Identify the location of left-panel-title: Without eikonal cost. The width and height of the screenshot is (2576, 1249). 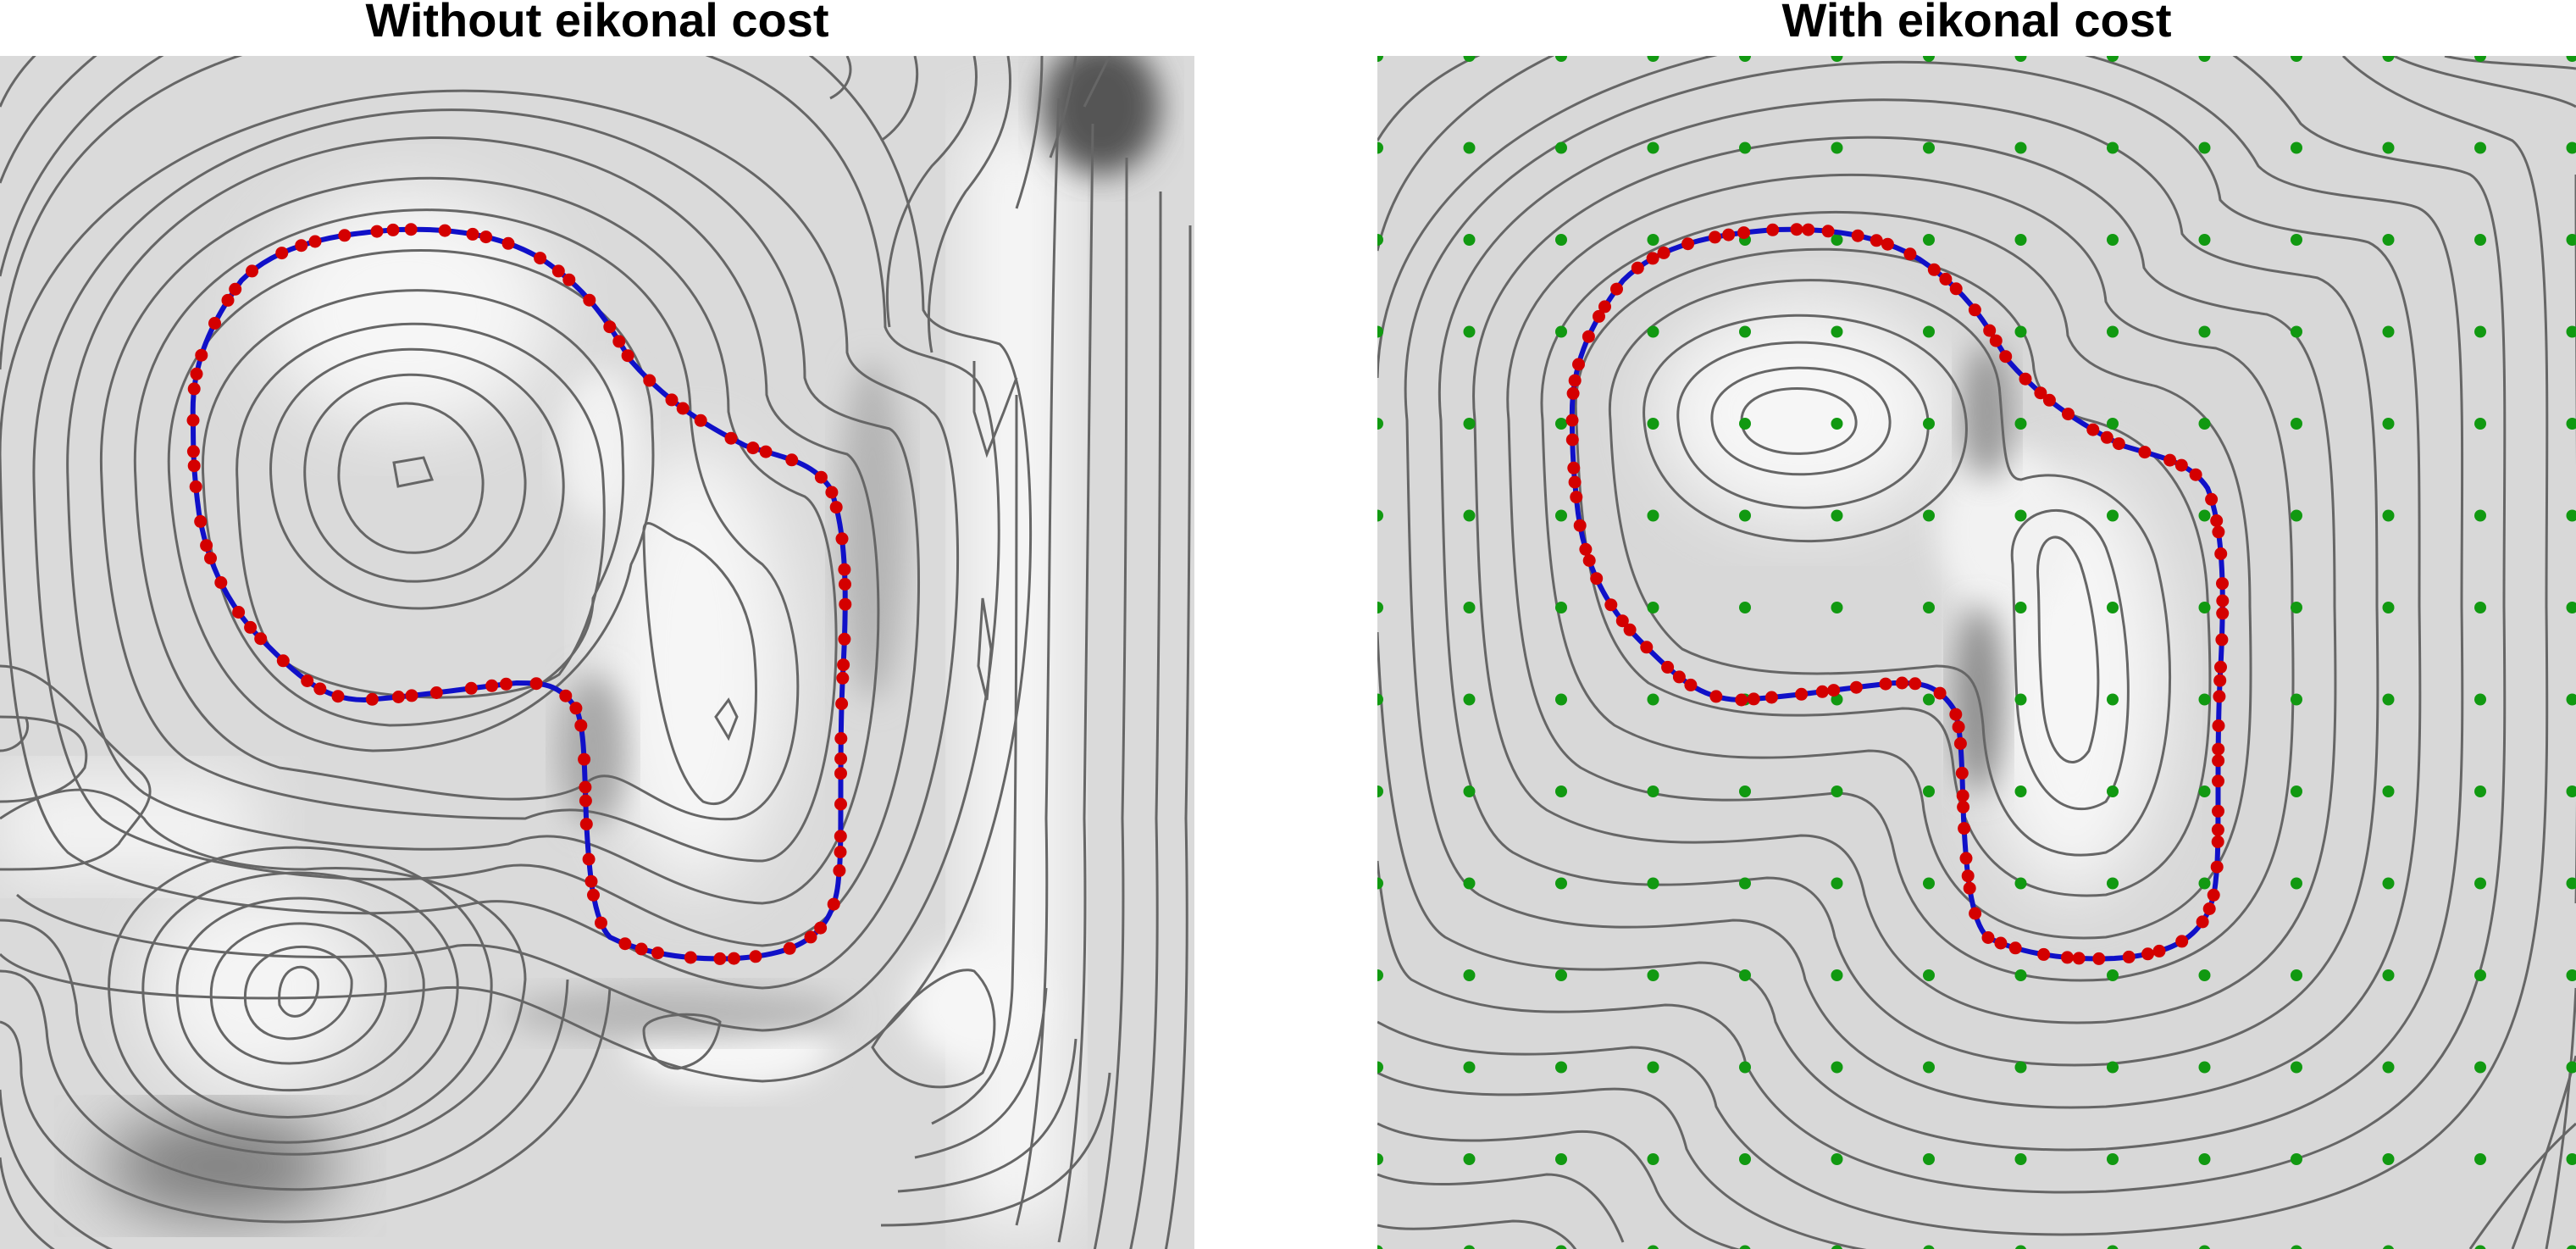
(597, 23).